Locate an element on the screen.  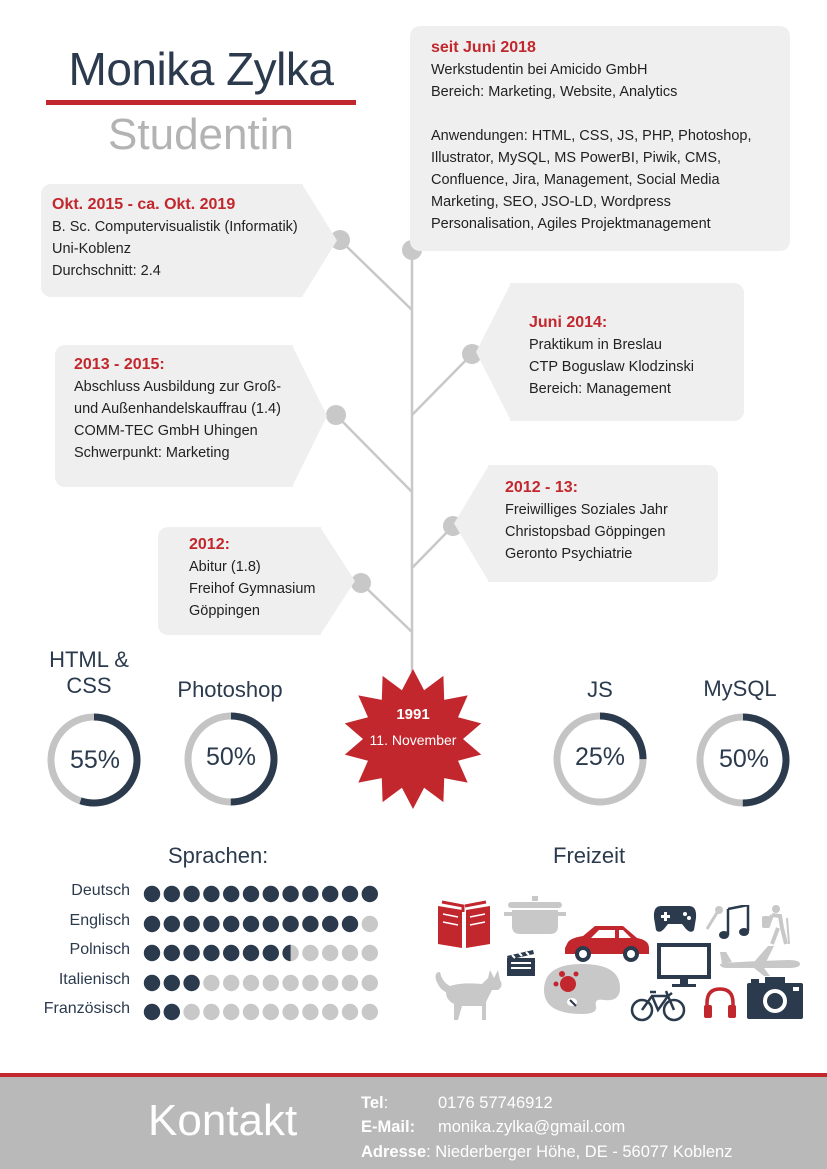
timeline-line: Geronto Psychiatrie is located at coordinates (569, 554).